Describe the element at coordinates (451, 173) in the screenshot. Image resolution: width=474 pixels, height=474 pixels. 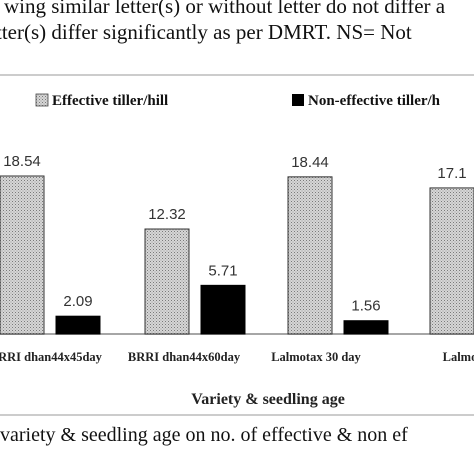
I see `value-label-effective-3: 17.1` at that location.